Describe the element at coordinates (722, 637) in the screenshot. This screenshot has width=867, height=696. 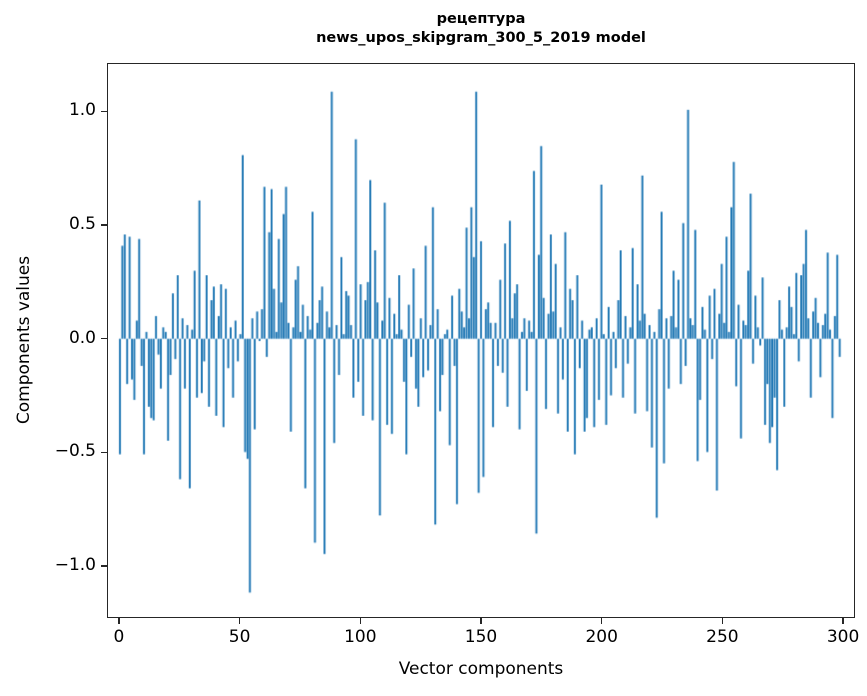
I see `x-tick-label: 250` at that location.